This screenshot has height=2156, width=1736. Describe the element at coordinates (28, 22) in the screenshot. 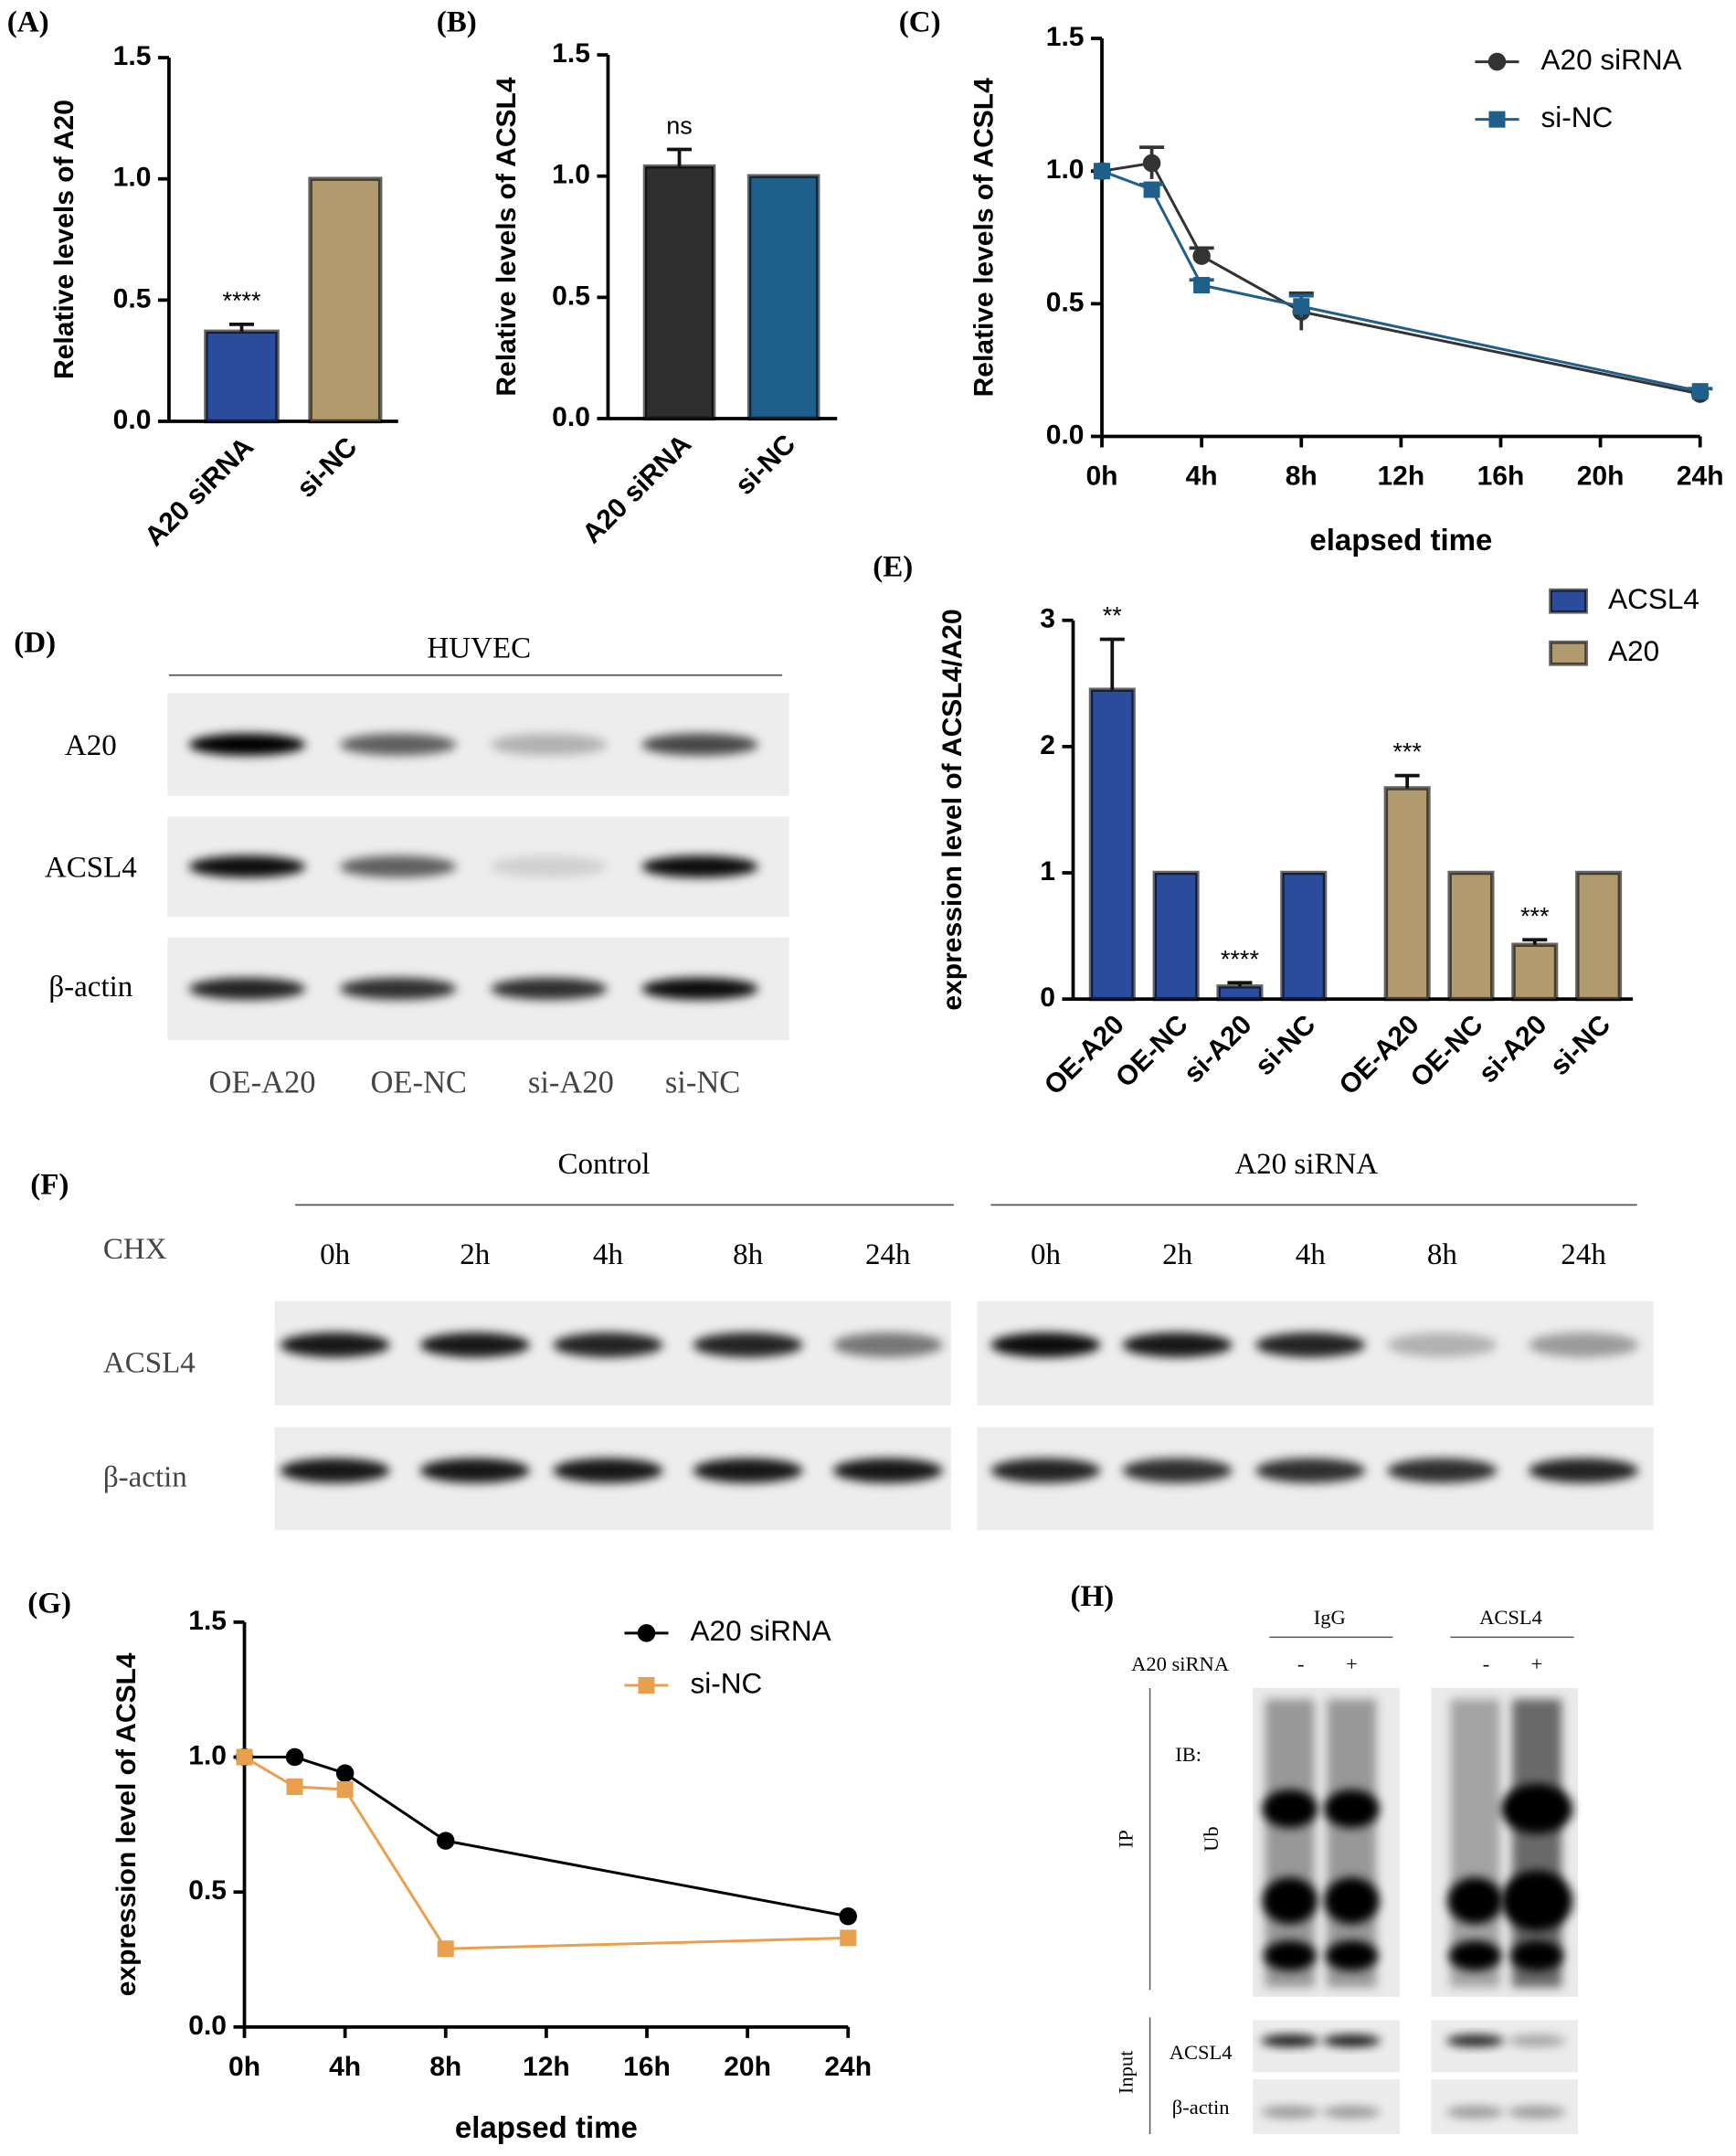

I see `panel-label: (A)` at that location.